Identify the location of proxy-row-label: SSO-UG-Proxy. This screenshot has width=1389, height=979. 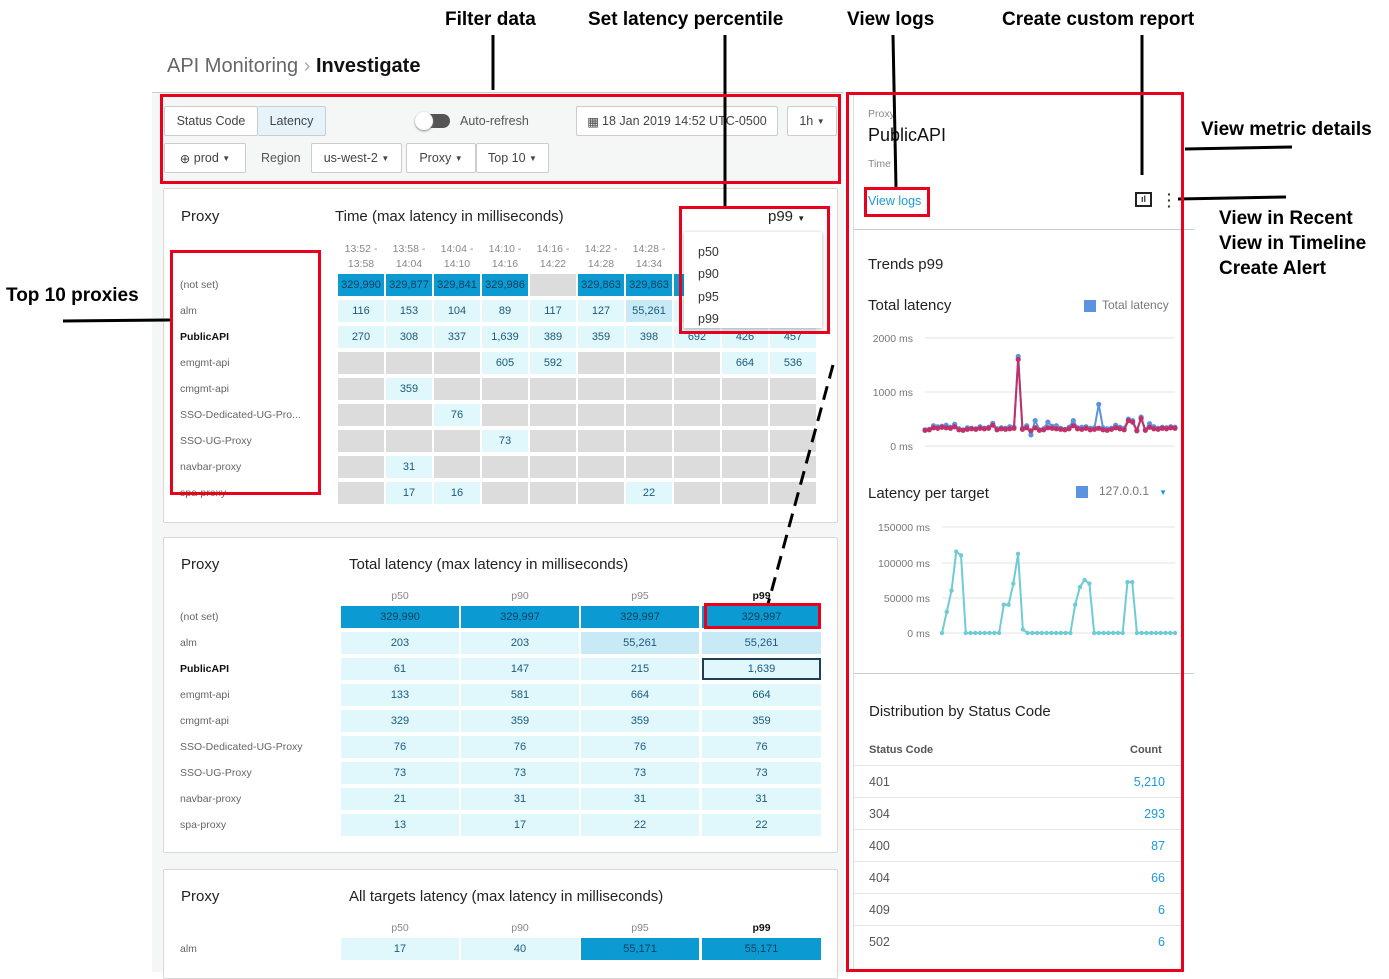
(216, 441).